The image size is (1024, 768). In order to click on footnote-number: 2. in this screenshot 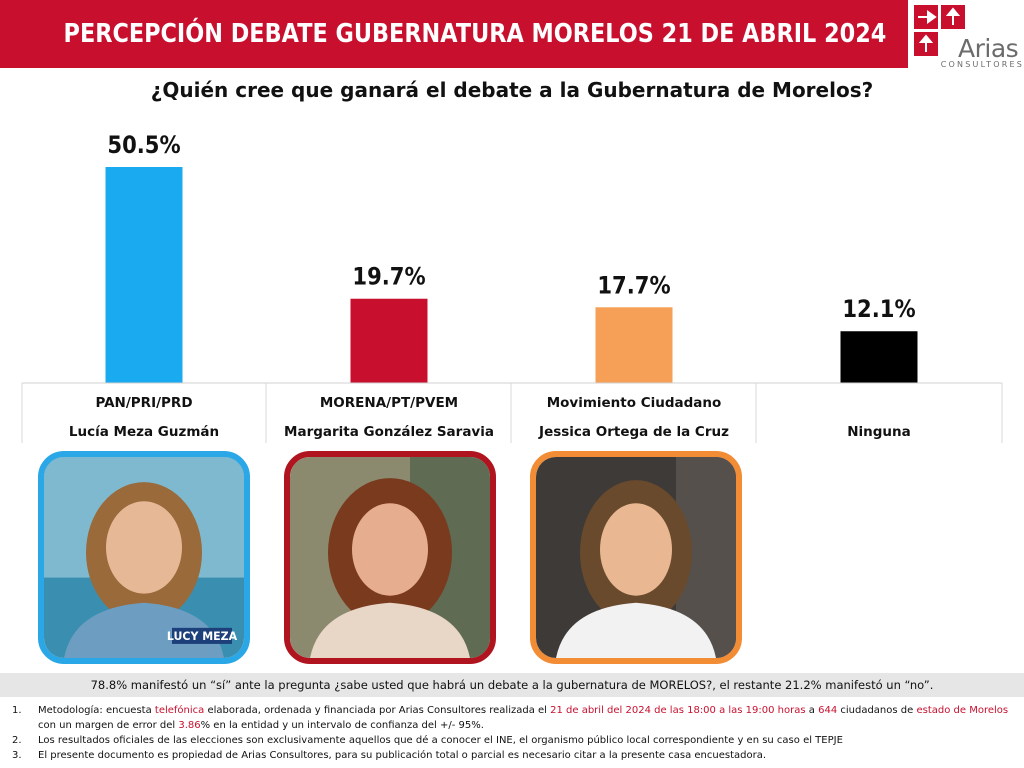, I will do `click(17, 740)`.